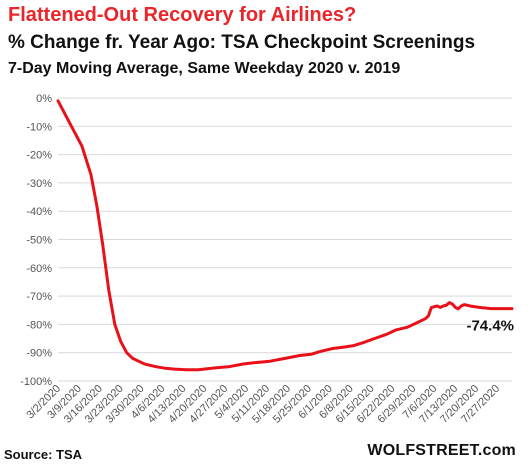 Image resolution: width=532 pixels, height=467 pixels. Describe the element at coordinates (39, 354) in the screenshot. I see `y-tick-label: -90%` at that location.